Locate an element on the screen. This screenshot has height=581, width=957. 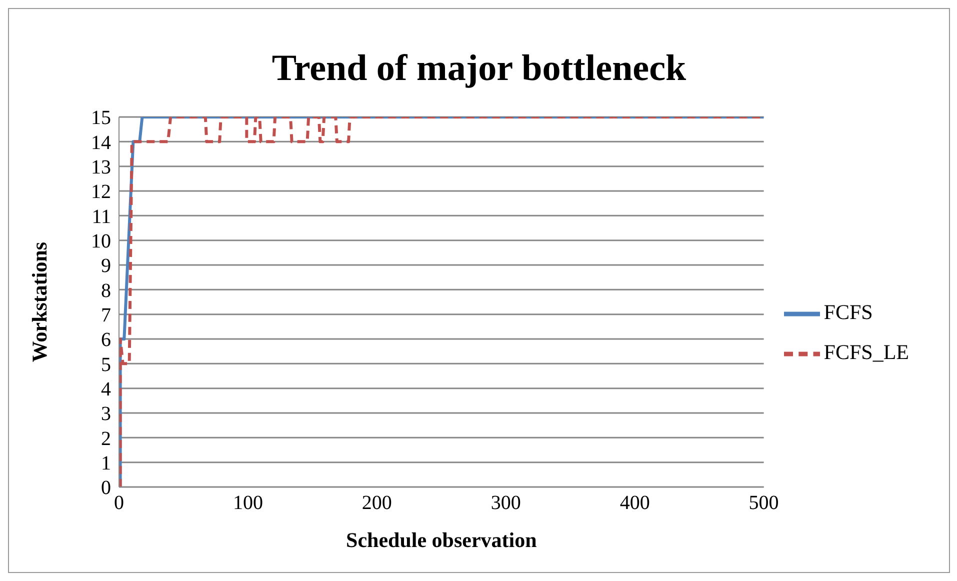
x-tick-label: 500 is located at coordinates (763, 503).